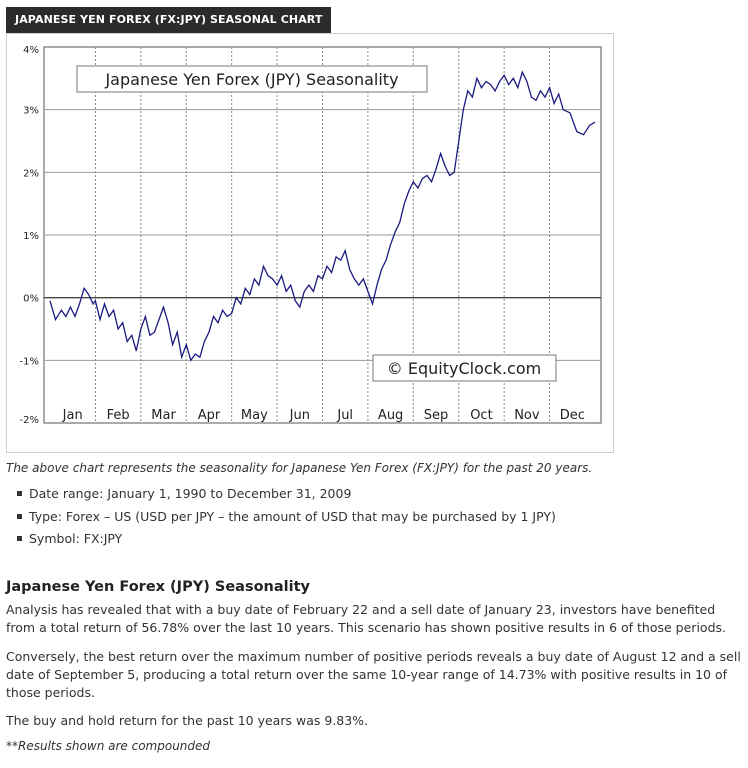  What do you see at coordinates (572, 415) in the screenshot?
I see `x-tick-label: Dec` at bounding box center [572, 415].